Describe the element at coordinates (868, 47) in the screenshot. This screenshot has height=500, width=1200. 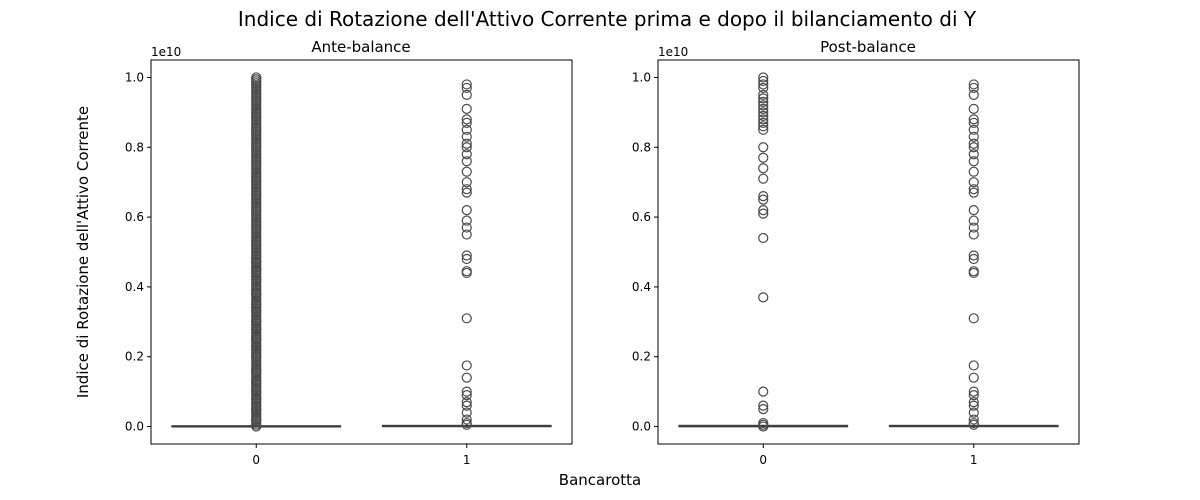
I see `panel-title-post-balance: Post-balance` at that location.